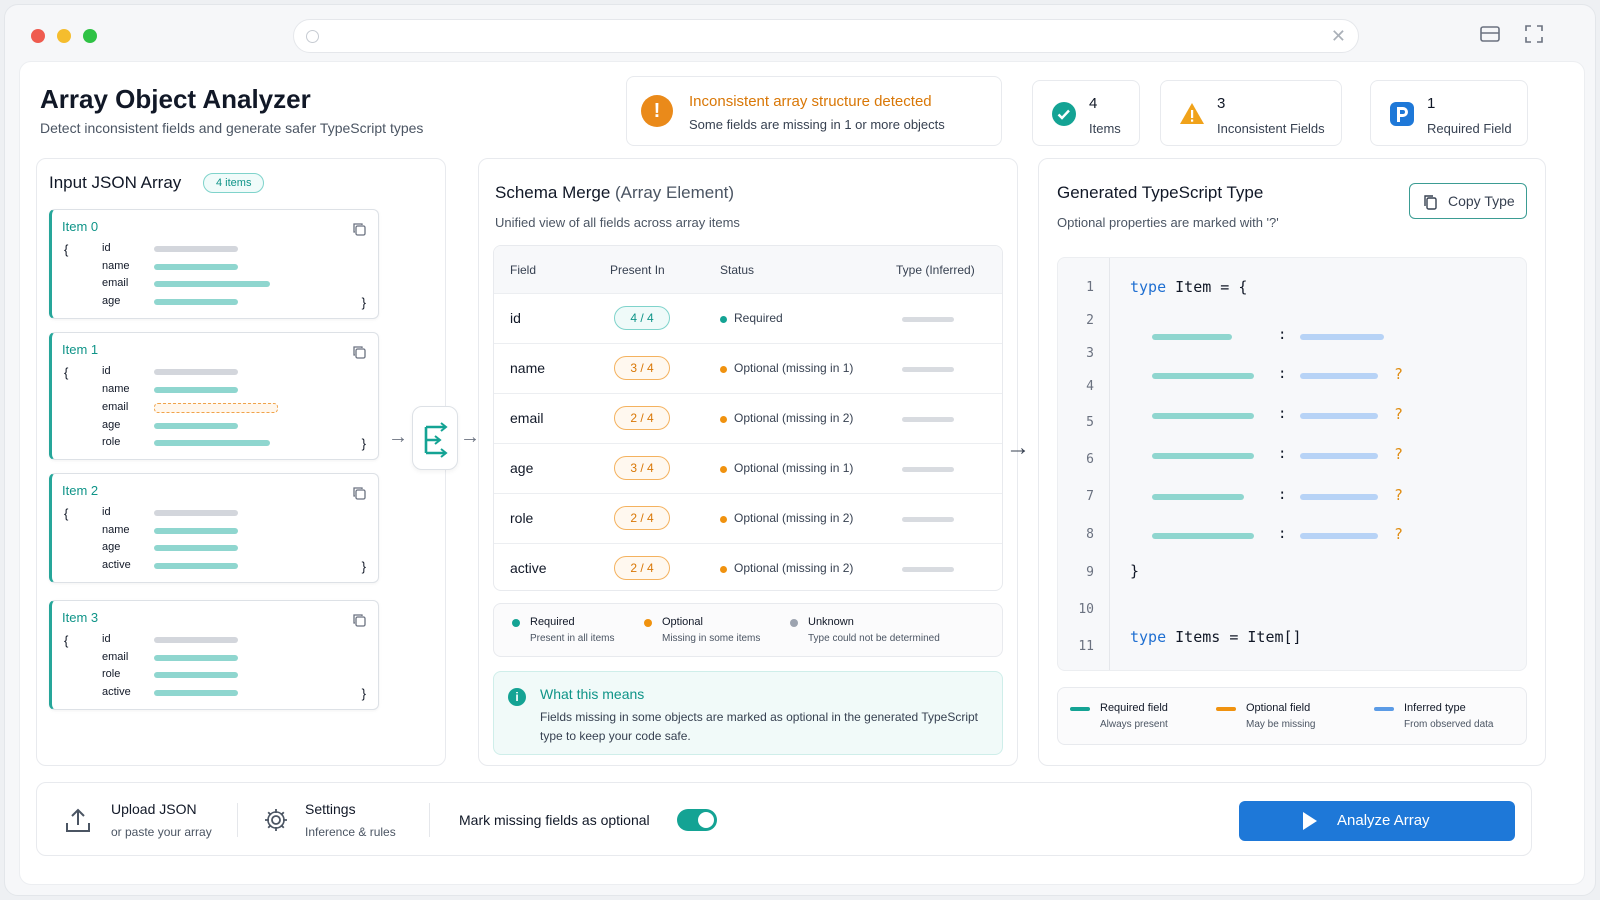 This screenshot has height=900, width=1600. What do you see at coordinates (748, 567) in the screenshot?
I see `table-row: active 2 / 4 Optional (missing in 2)` at bounding box center [748, 567].